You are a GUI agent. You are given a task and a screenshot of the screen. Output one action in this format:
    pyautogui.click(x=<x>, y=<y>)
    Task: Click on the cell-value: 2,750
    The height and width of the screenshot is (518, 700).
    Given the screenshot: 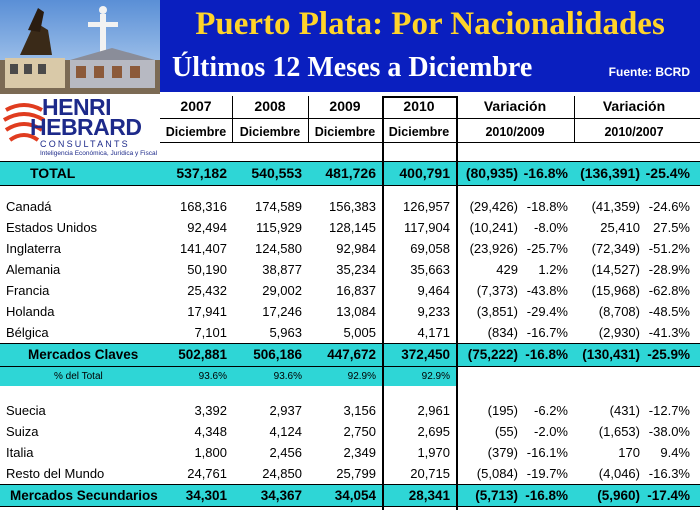 What is the action you would take?
    pyautogui.click(x=359, y=431)
    